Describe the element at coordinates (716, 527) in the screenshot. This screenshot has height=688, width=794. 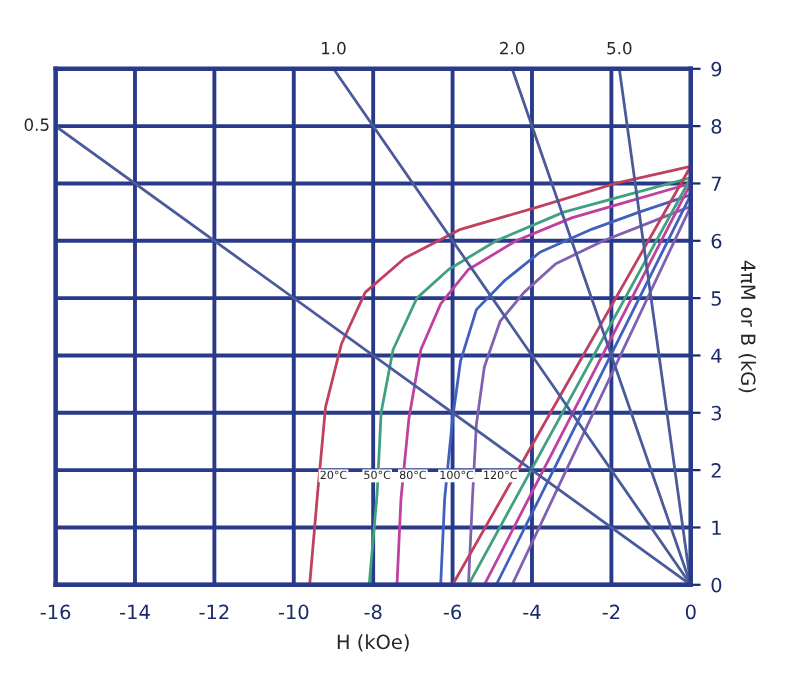
I see `y-tick-label: 1` at that location.